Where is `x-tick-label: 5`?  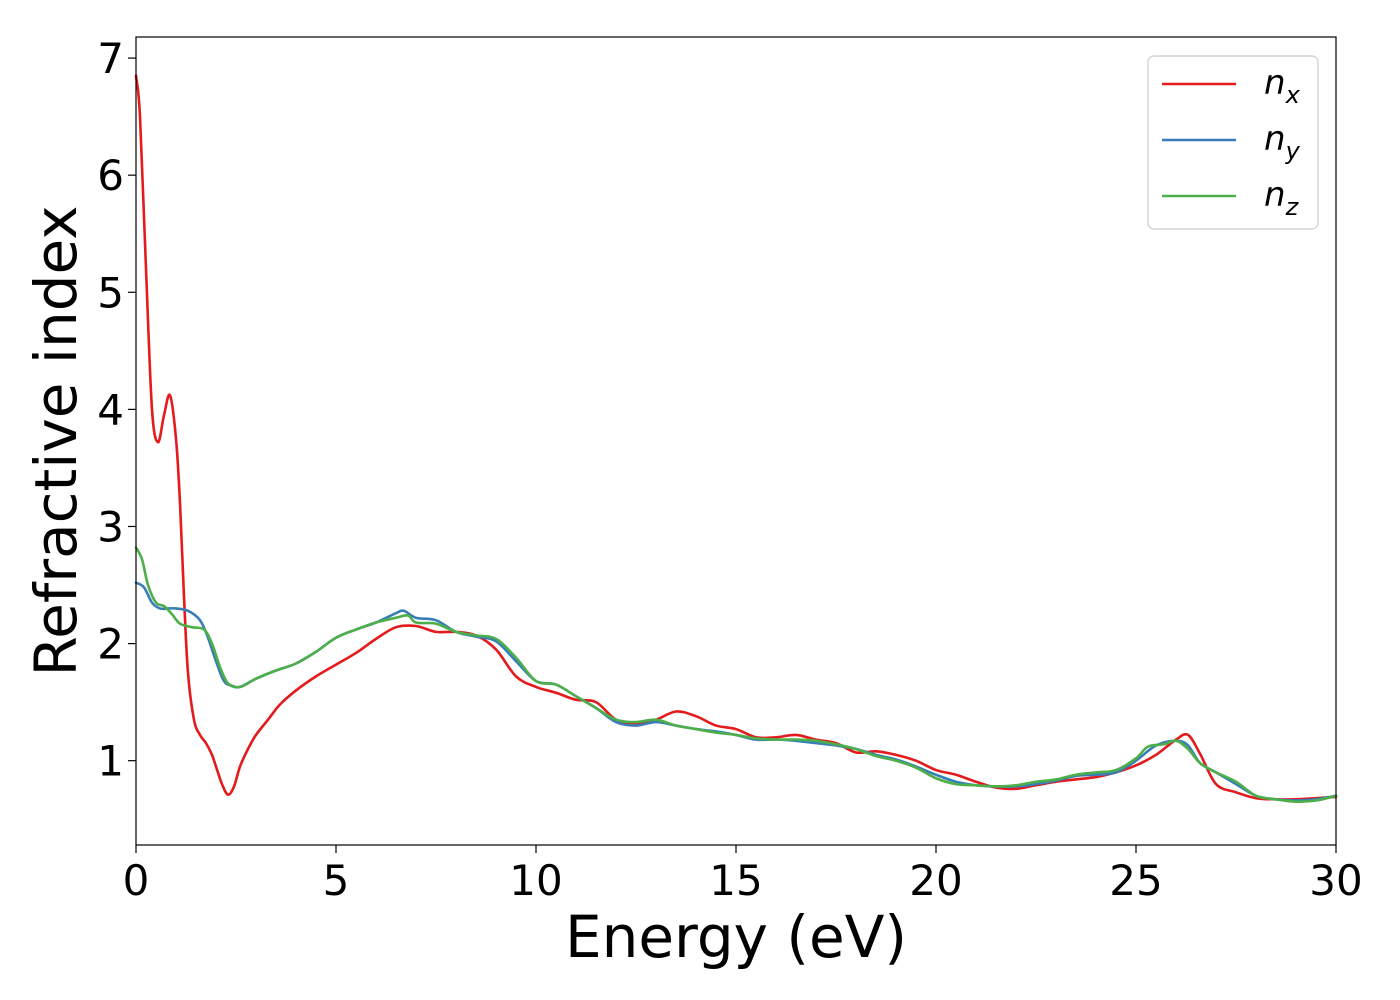
x-tick-label: 5 is located at coordinates (336, 880).